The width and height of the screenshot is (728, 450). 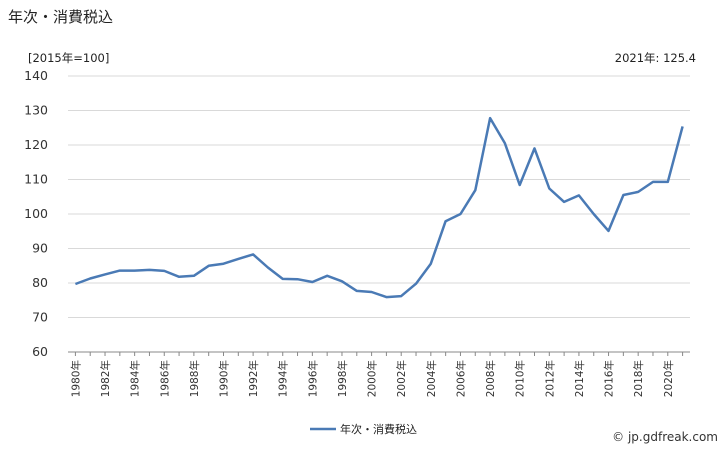 What do you see at coordinates (36, 75) in the screenshot?
I see `y-tick-label: 140` at bounding box center [36, 75].